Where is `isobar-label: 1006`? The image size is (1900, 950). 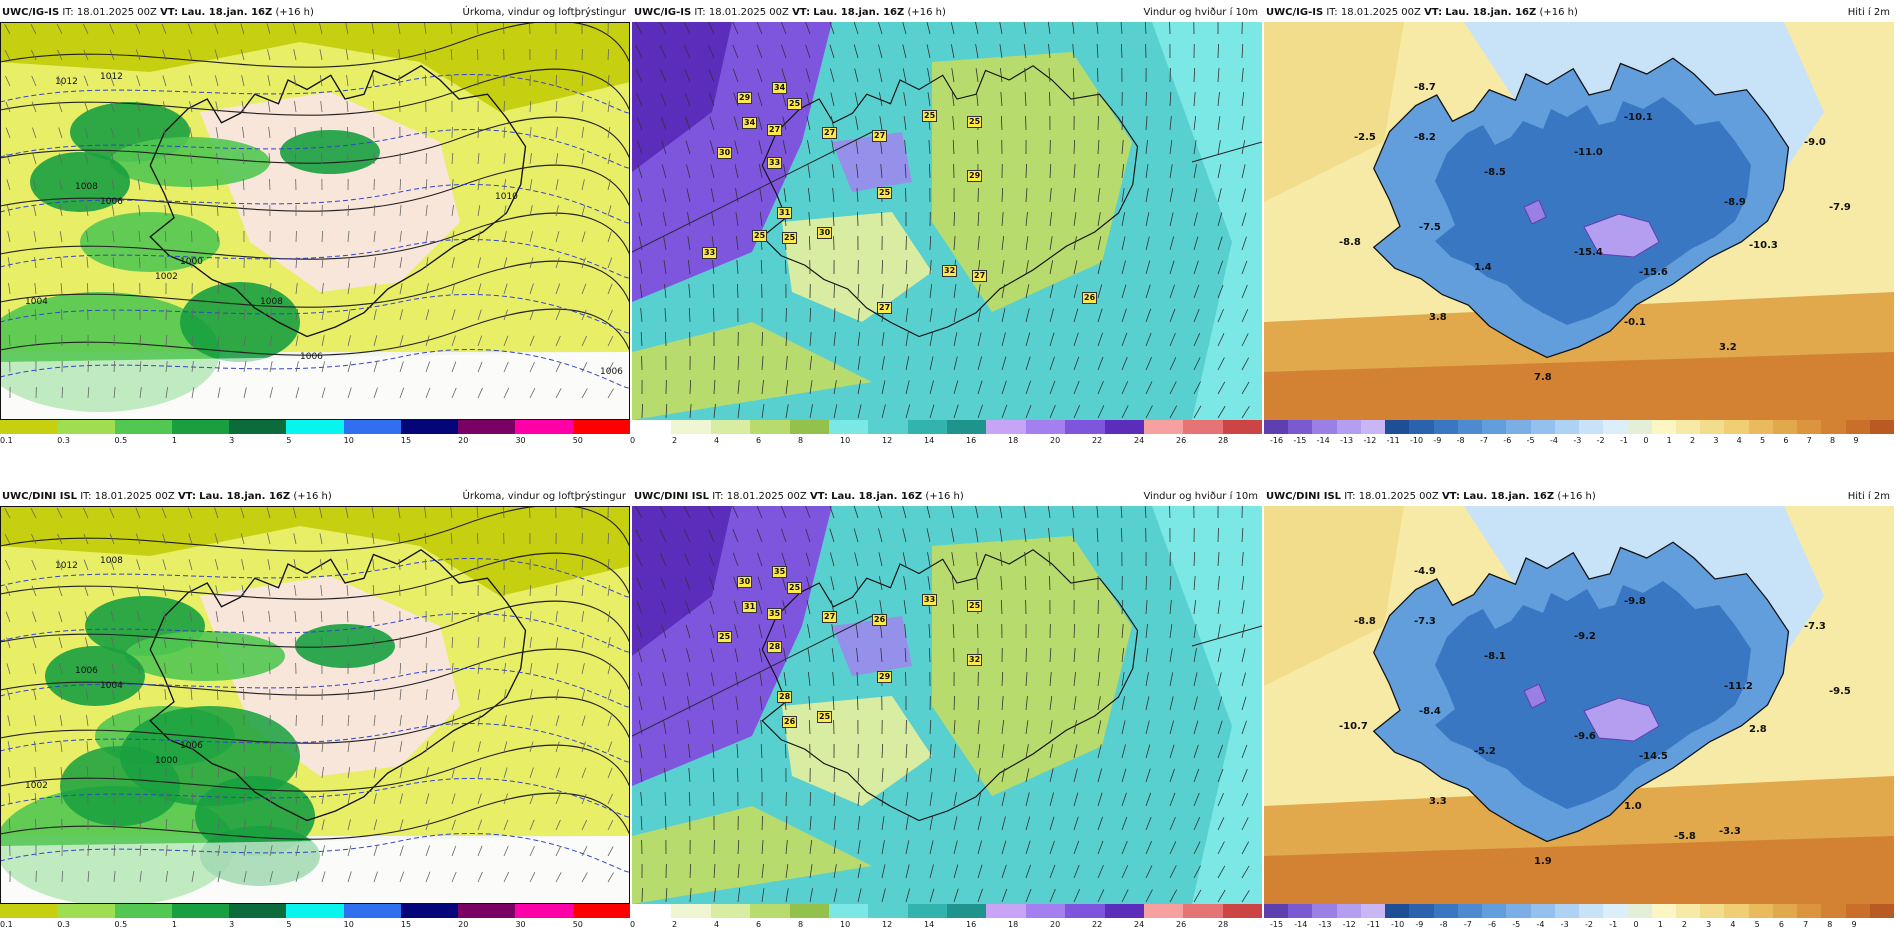 isobar-label: 1006 is located at coordinates (111, 202).